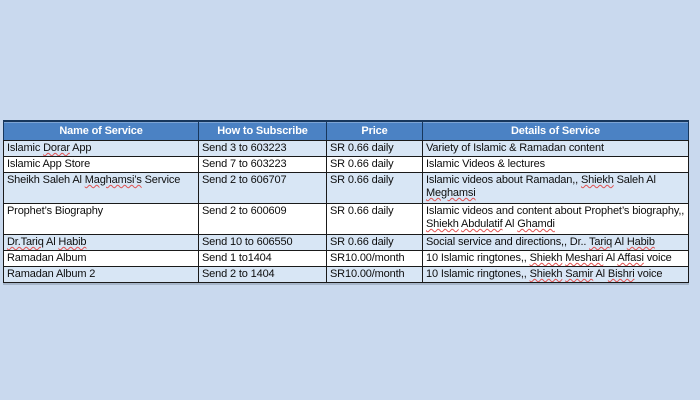  What do you see at coordinates (101, 258) in the screenshot?
I see `cell-name: Ramadan Album` at bounding box center [101, 258].